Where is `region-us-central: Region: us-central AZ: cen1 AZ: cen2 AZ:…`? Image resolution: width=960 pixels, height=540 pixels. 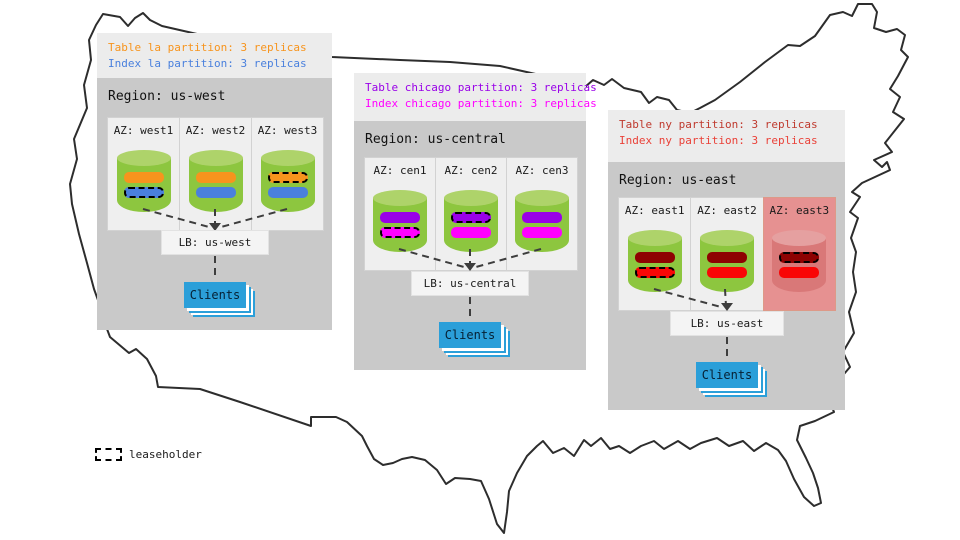 region-us-central: Region: us-central AZ: cen1 AZ: cen2 AZ:… is located at coordinates (470, 245).